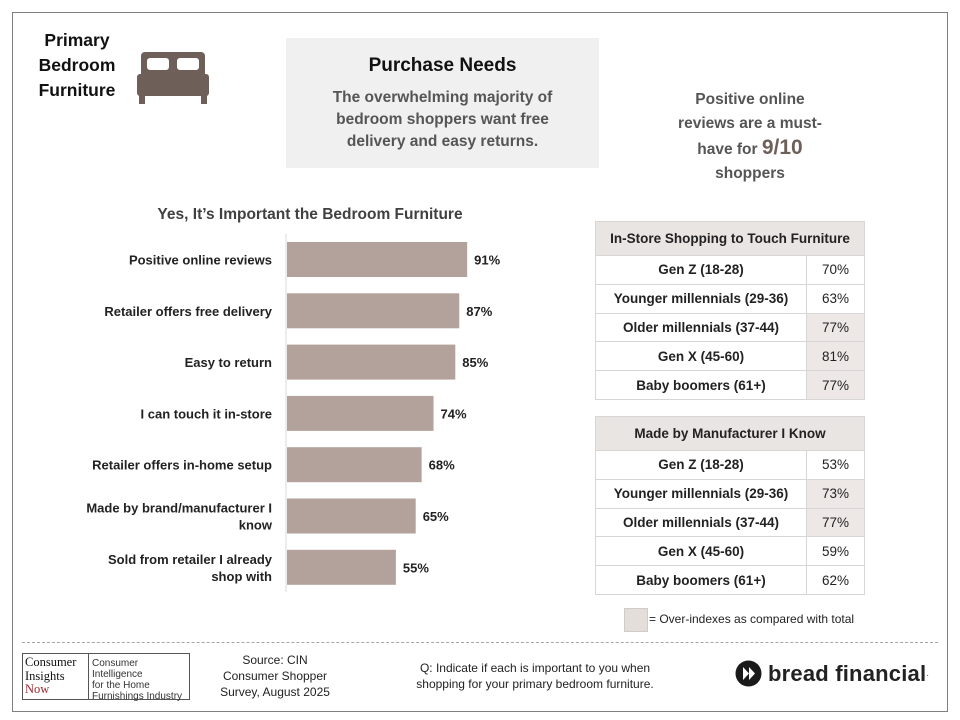 The height and width of the screenshot is (720, 960). I want to click on callout-line: have for 9/10, so click(750, 149).